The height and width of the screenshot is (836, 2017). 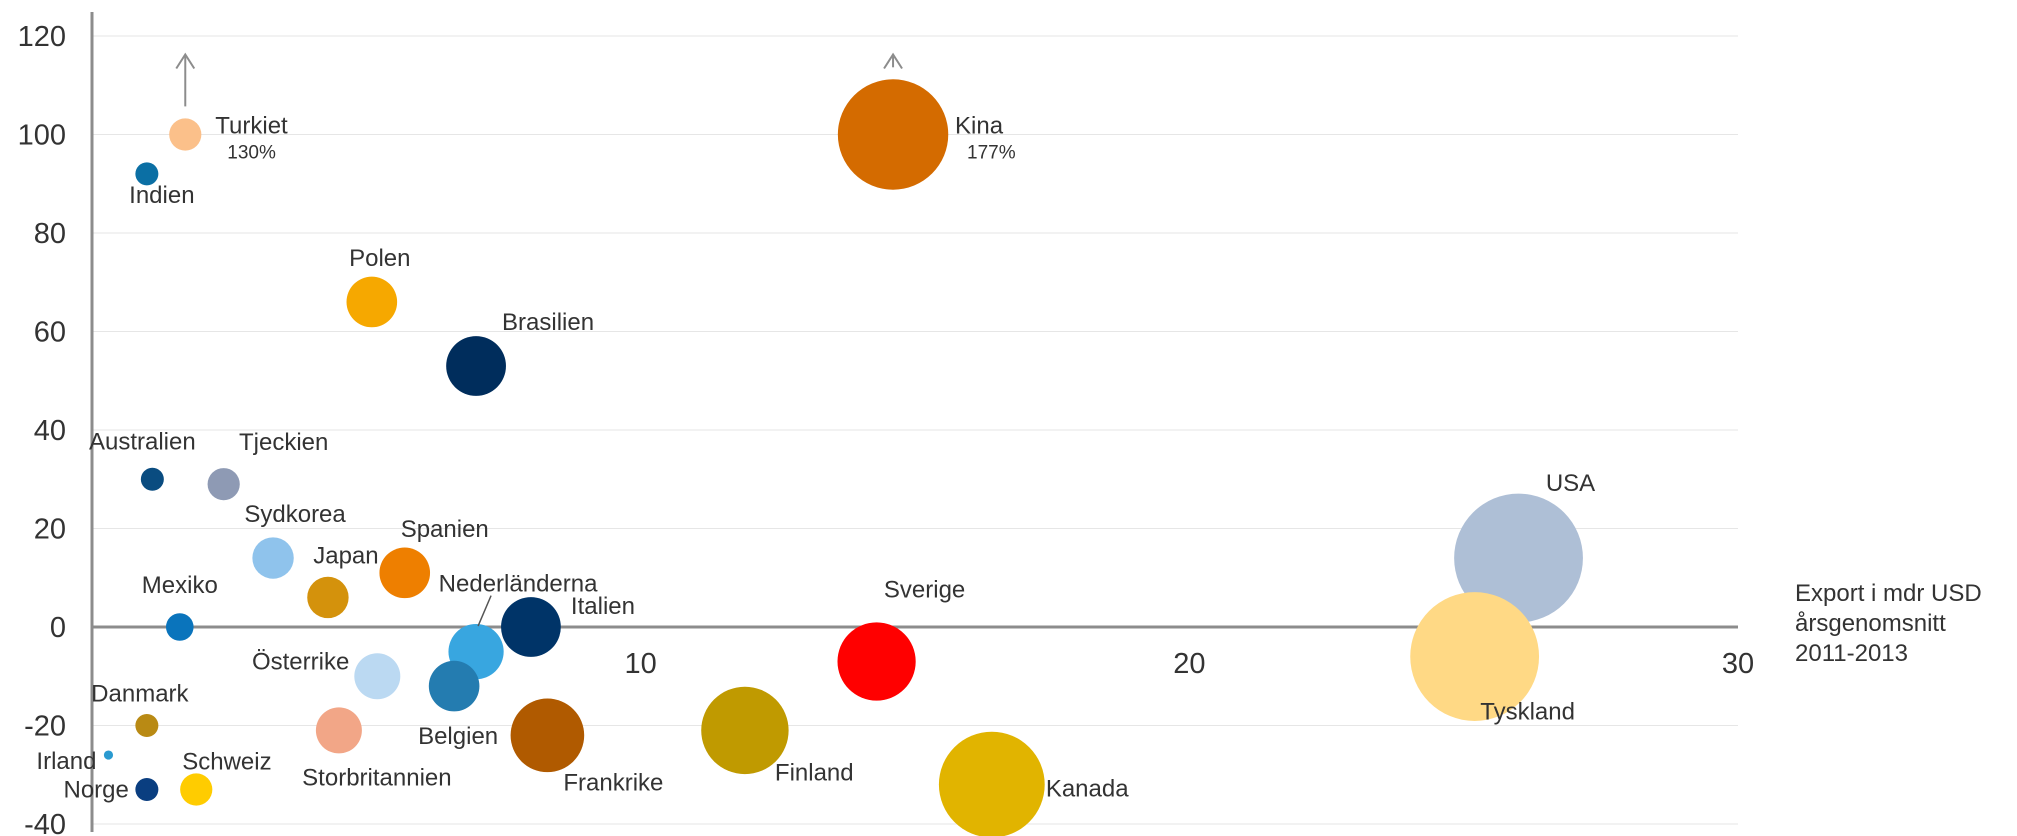 What do you see at coordinates (95, 790) in the screenshot?
I see `label-norge: Norge` at bounding box center [95, 790].